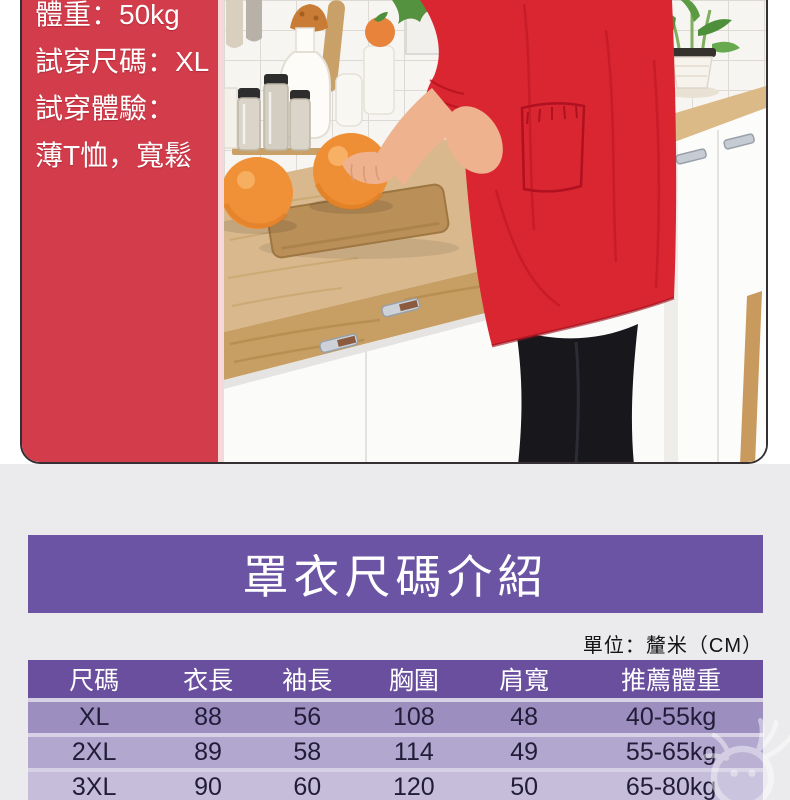 The width and height of the screenshot is (790, 800). I want to click on wood-trim, so click(751, 376).